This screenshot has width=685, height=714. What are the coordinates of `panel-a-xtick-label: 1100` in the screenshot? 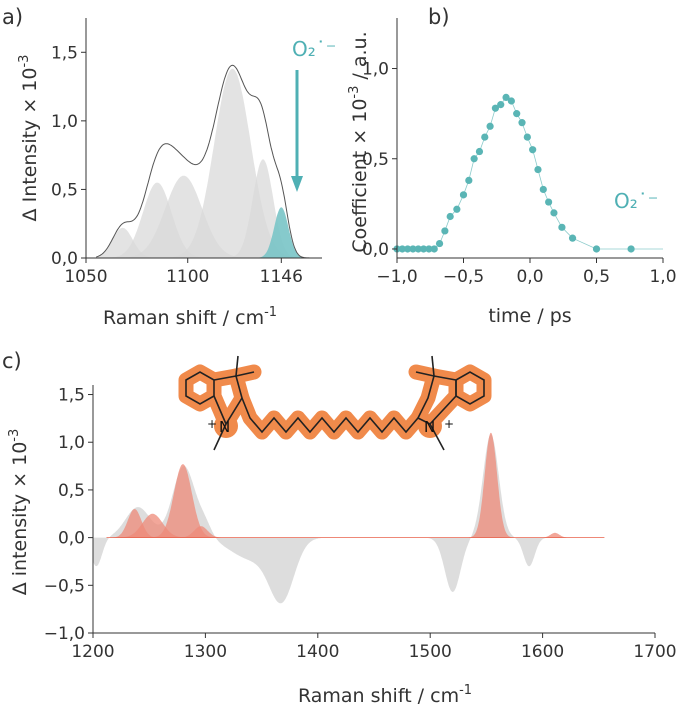 It's located at (187, 277).